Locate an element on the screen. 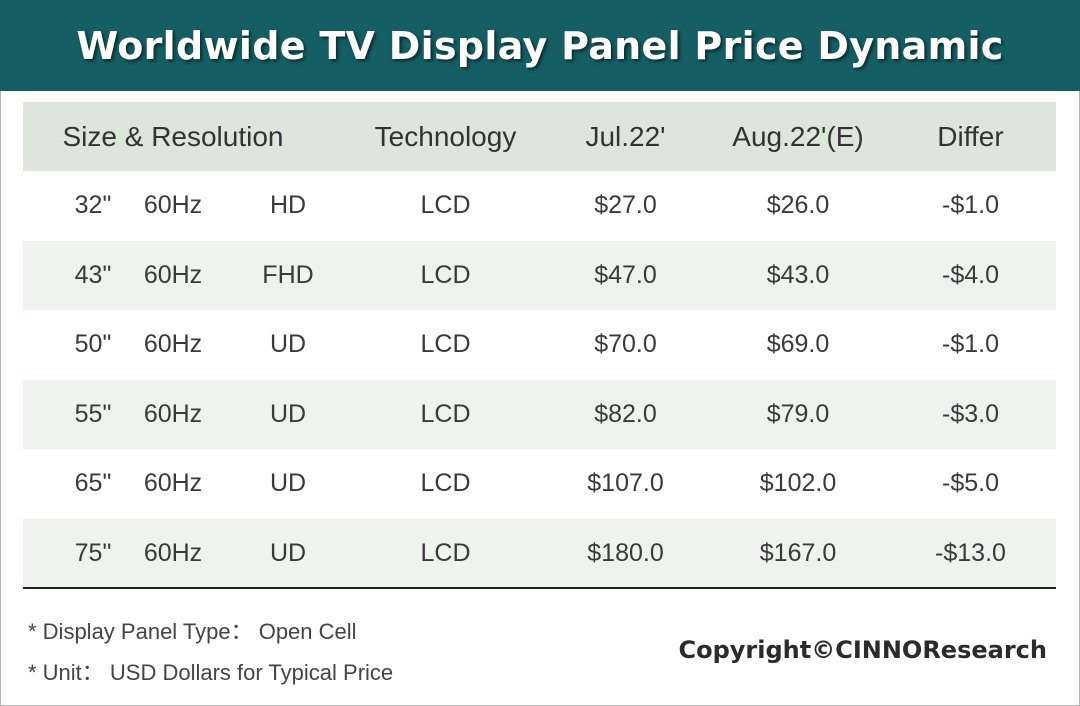 This screenshot has width=1080, height=706. cell-differ: -$4.0 is located at coordinates (970, 274).